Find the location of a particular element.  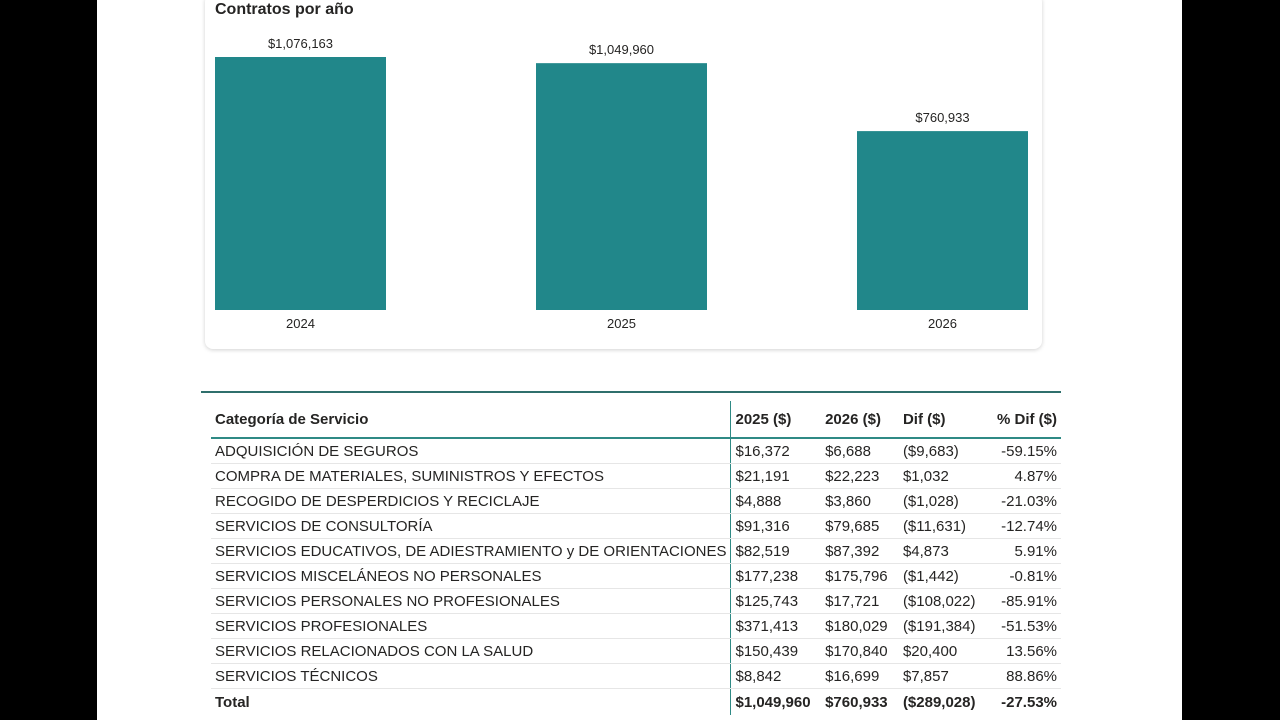

table-cell-2026: $6,688 is located at coordinates (860, 451).